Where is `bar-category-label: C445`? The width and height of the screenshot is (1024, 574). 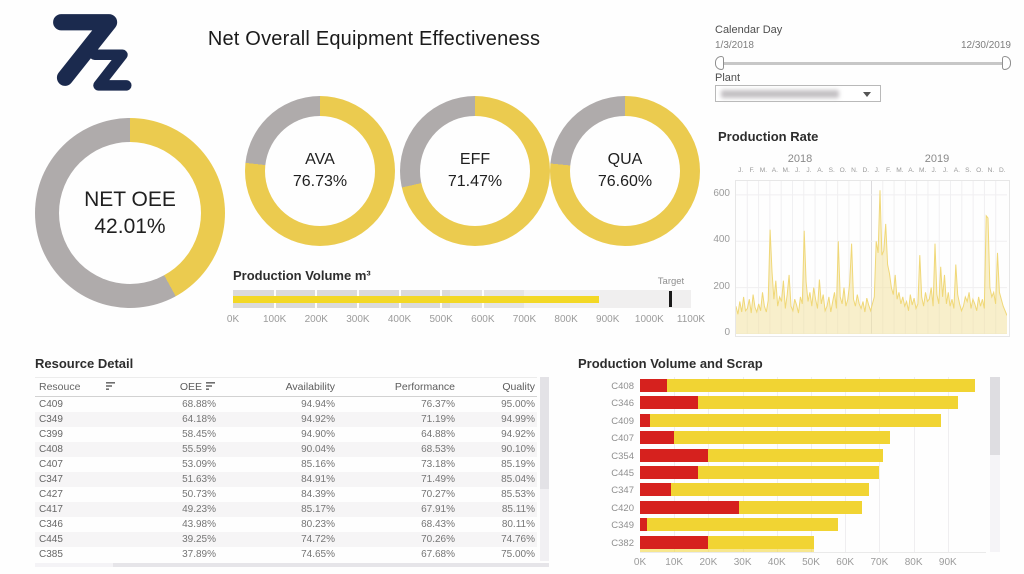
bar-category-label: C445 is located at coordinates (622, 473).